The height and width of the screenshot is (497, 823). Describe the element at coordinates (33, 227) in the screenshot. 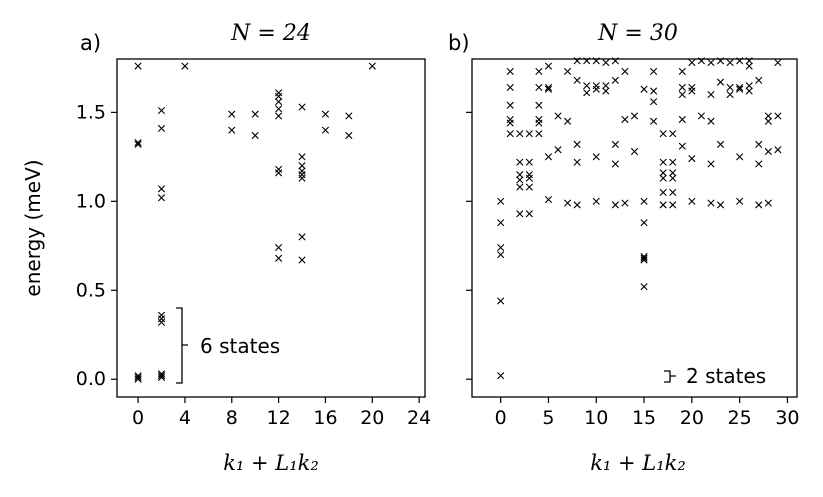

I see `y-axis-label: energy (meV)` at that location.